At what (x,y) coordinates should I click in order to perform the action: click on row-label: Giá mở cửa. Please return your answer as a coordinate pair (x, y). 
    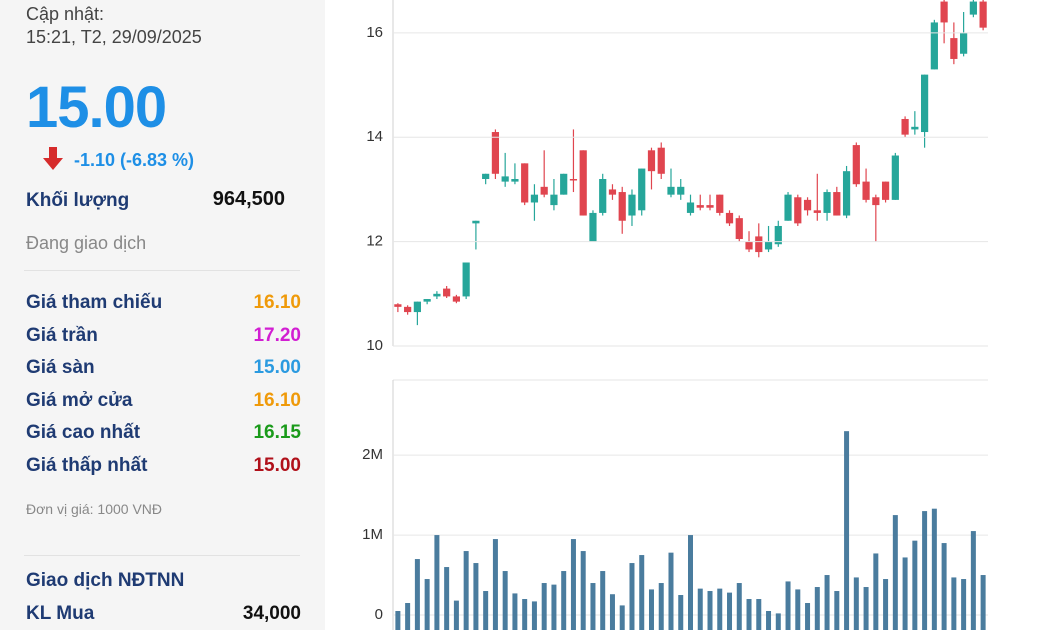
    Looking at the image, I should click on (79, 400).